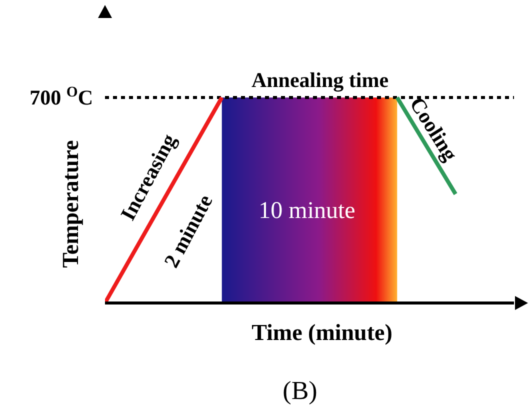 The image size is (529, 410). What do you see at coordinates (300, 390) in the screenshot?
I see `text: (B)` at bounding box center [300, 390].